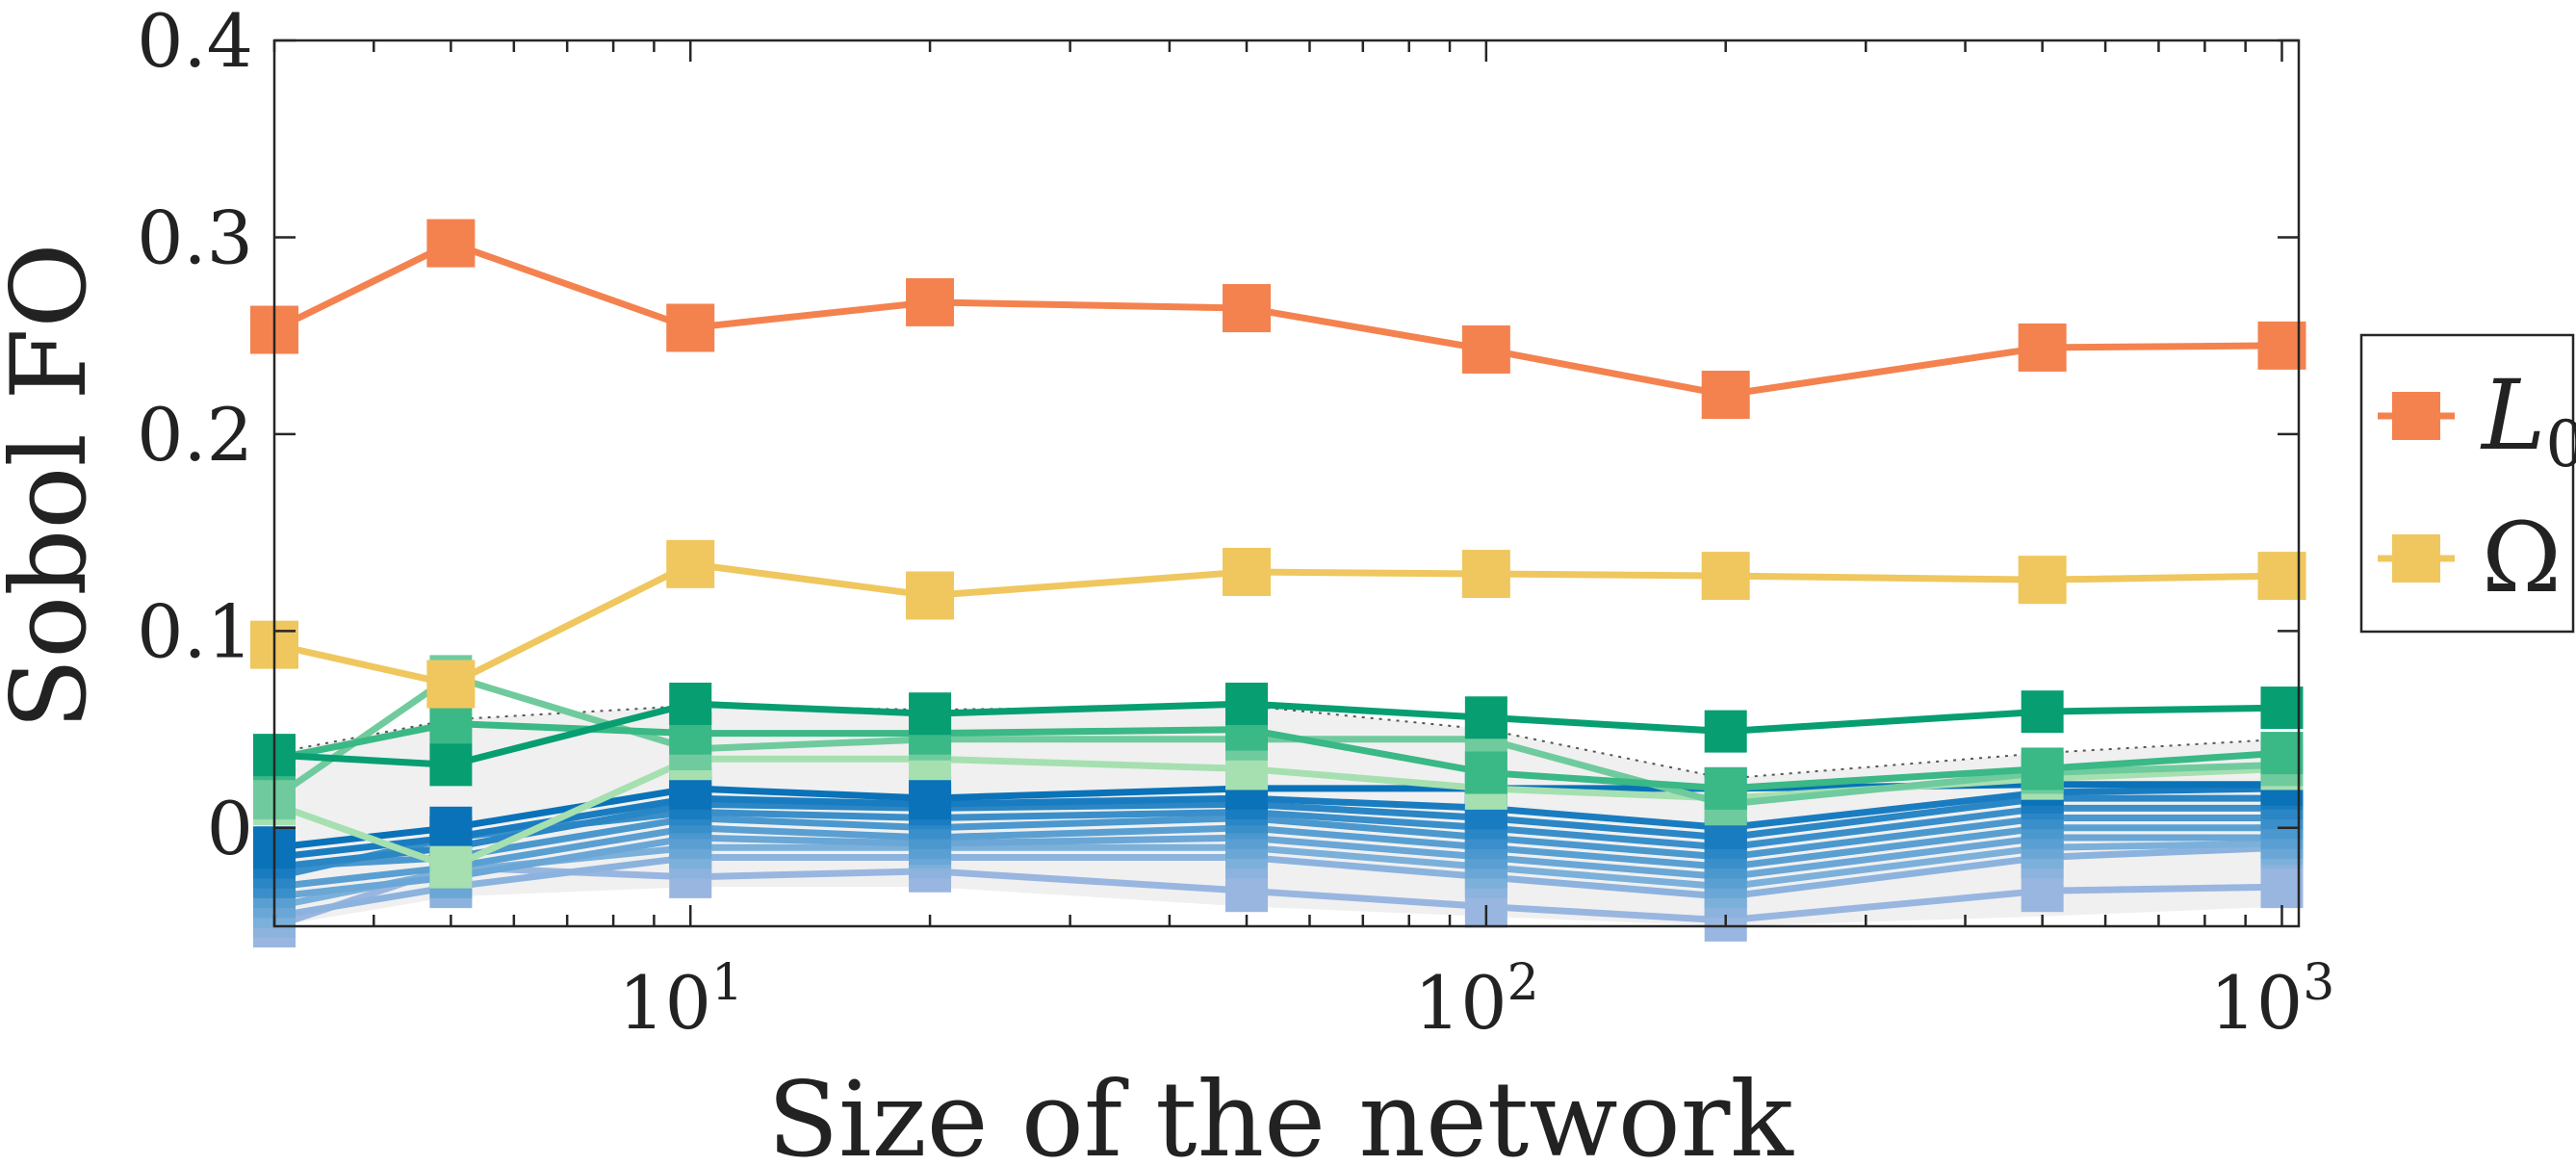 This screenshot has height=1166, width=2576. Describe the element at coordinates (1477, 1000) in the screenshot. I see `x-tick-label: 10²` at that location.